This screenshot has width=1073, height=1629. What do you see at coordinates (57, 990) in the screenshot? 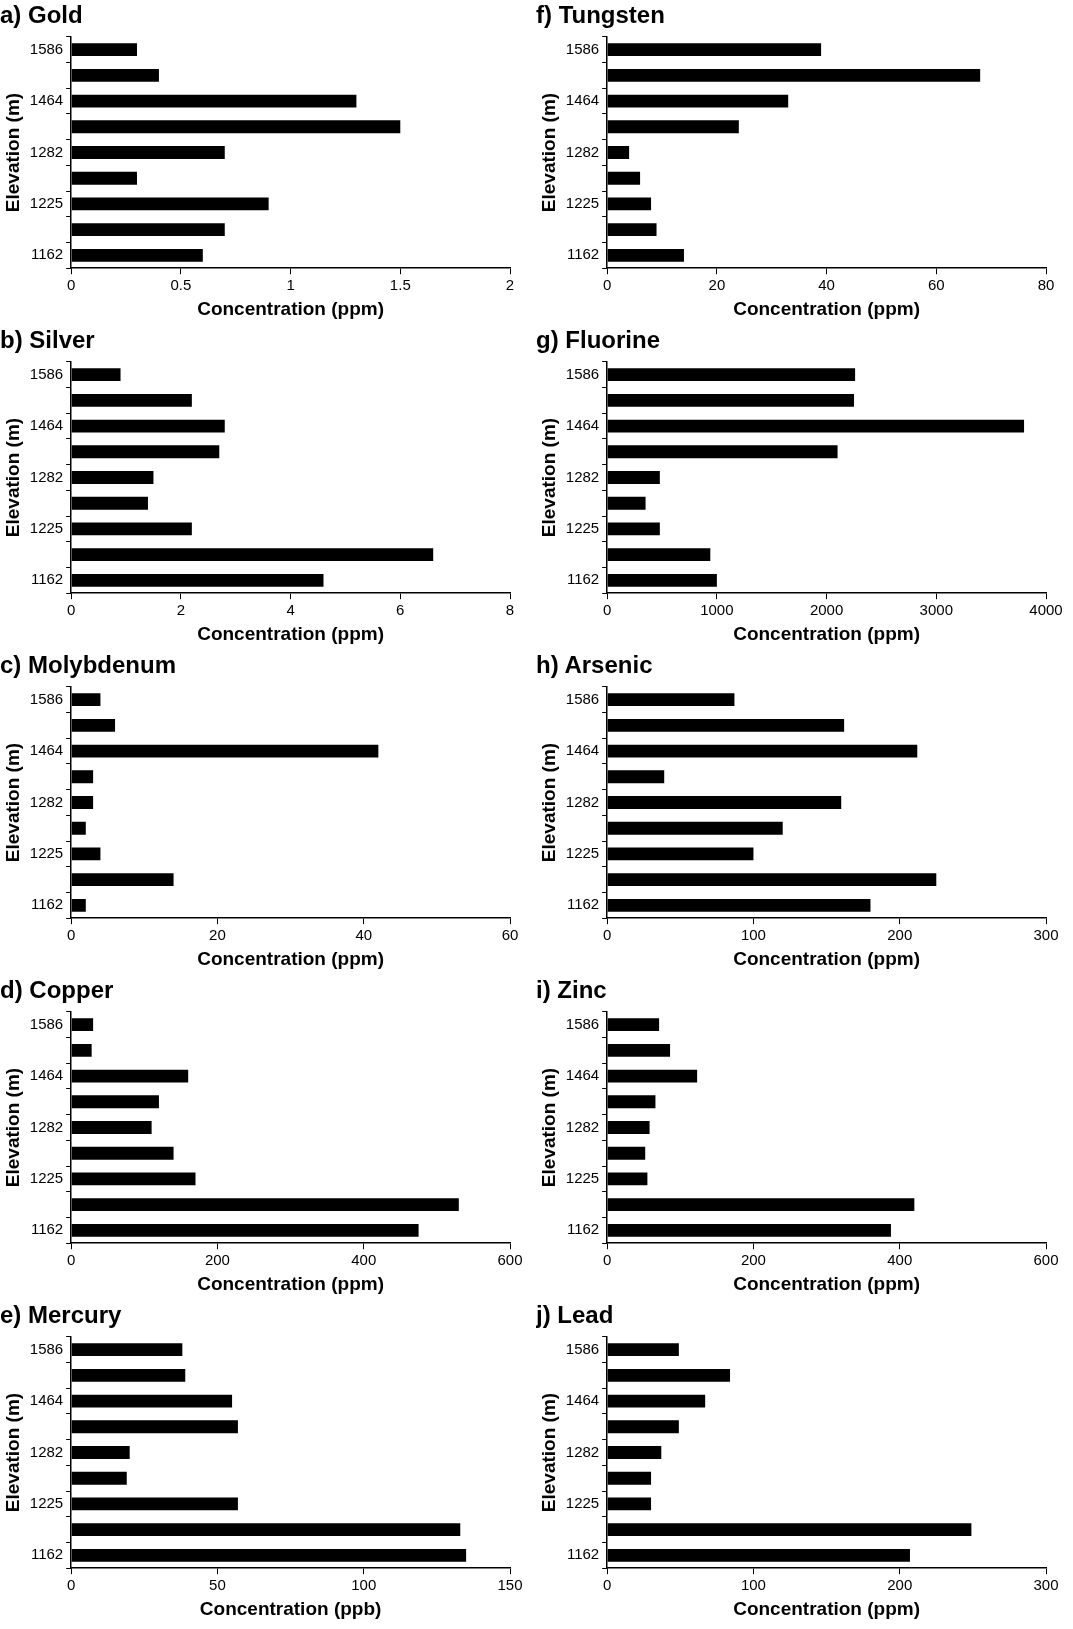
I see `chart-title: d) Copper` at bounding box center [57, 990].